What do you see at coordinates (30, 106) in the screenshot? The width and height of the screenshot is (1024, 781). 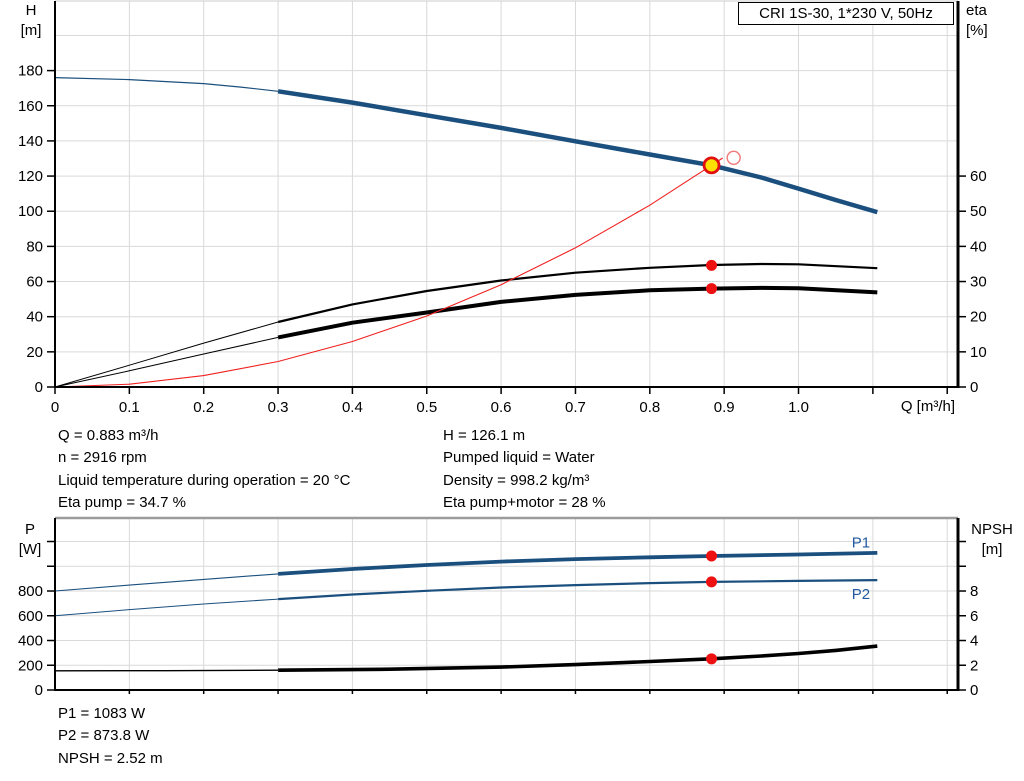 I see `left-tick-label: 160` at bounding box center [30, 106].